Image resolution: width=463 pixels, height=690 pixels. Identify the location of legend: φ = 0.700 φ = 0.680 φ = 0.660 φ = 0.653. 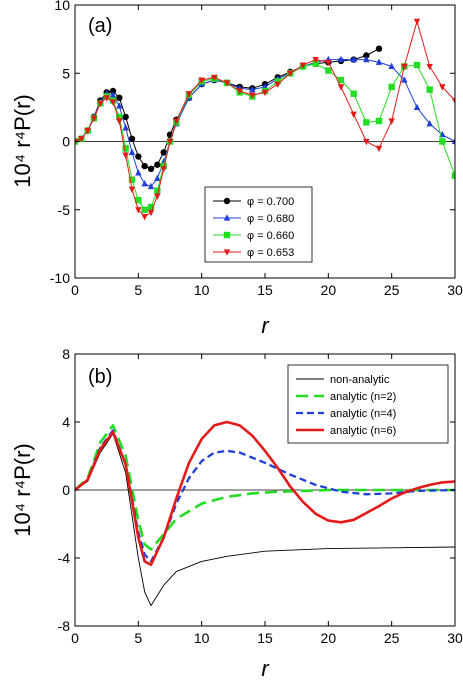
(258, 224).